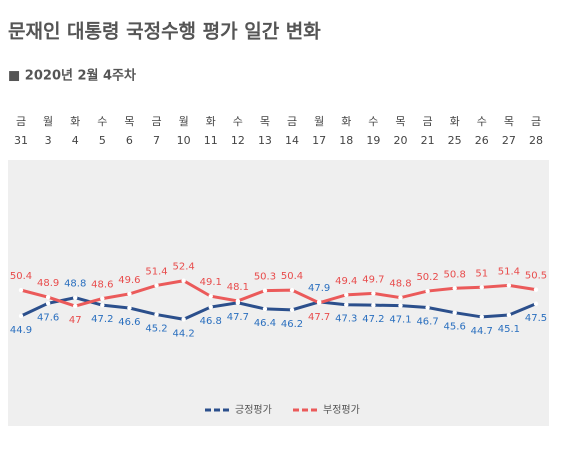 This screenshot has width=564, height=454. What do you see at coordinates (265, 140) in the screenshot?
I see `x-tick-label: 13` at bounding box center [265, 140].